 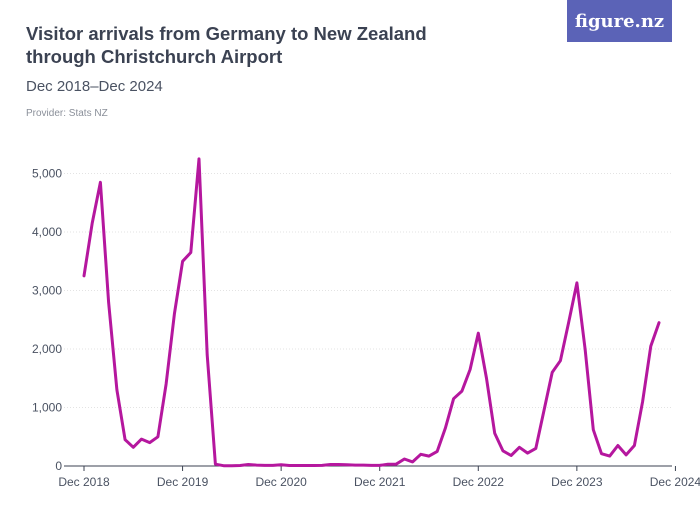 What do you see at coordinates (47, 320) in the screenshot?
I see `y-axis-labels: 0 1,000 2,000 3,000 4,000 5,000` at bounding box center [47, 320].